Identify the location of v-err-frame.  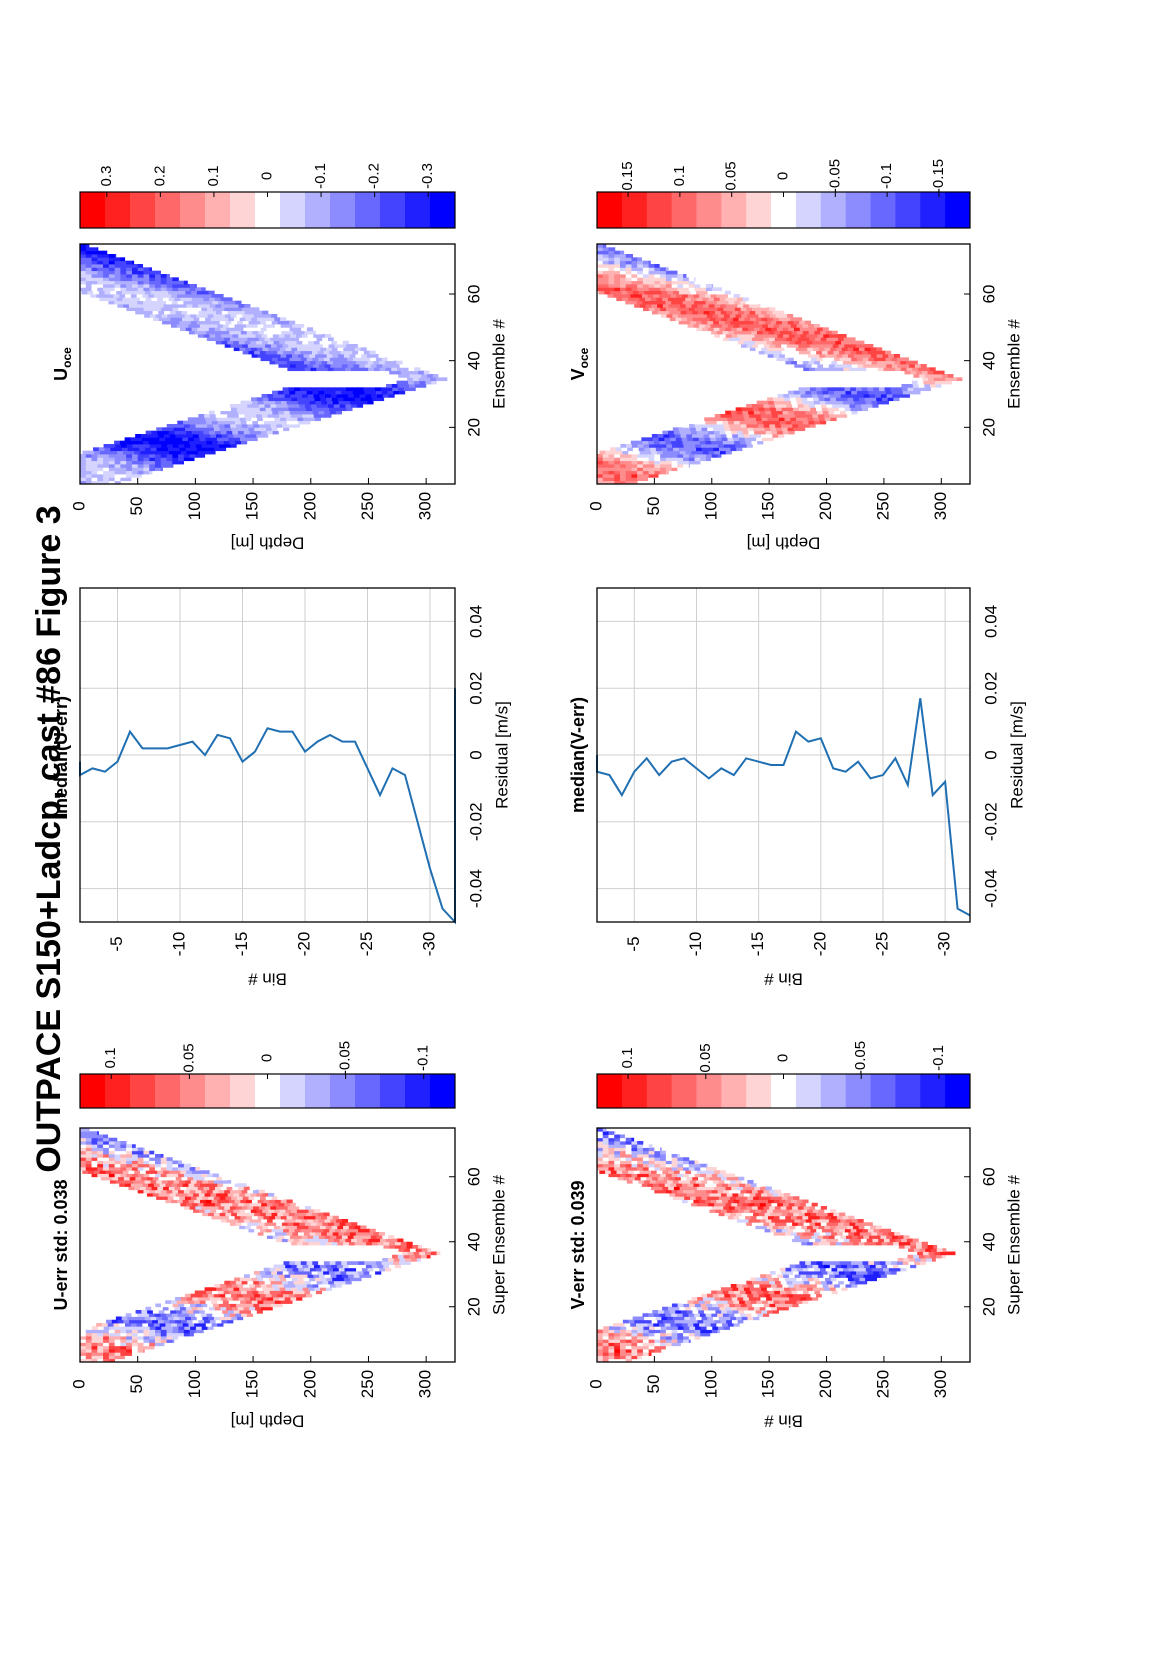
(783, 1245).